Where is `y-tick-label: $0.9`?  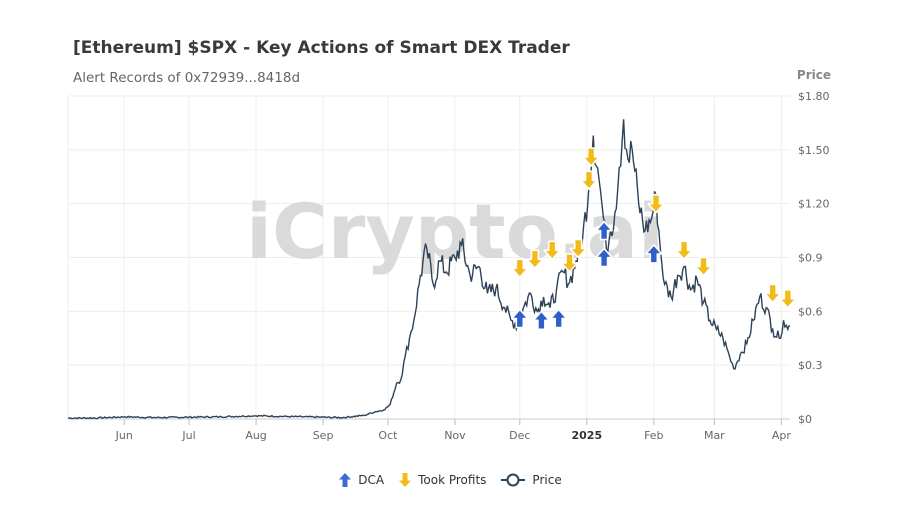
y-tick-label: $0.9 is located at coordinates (810, 258).